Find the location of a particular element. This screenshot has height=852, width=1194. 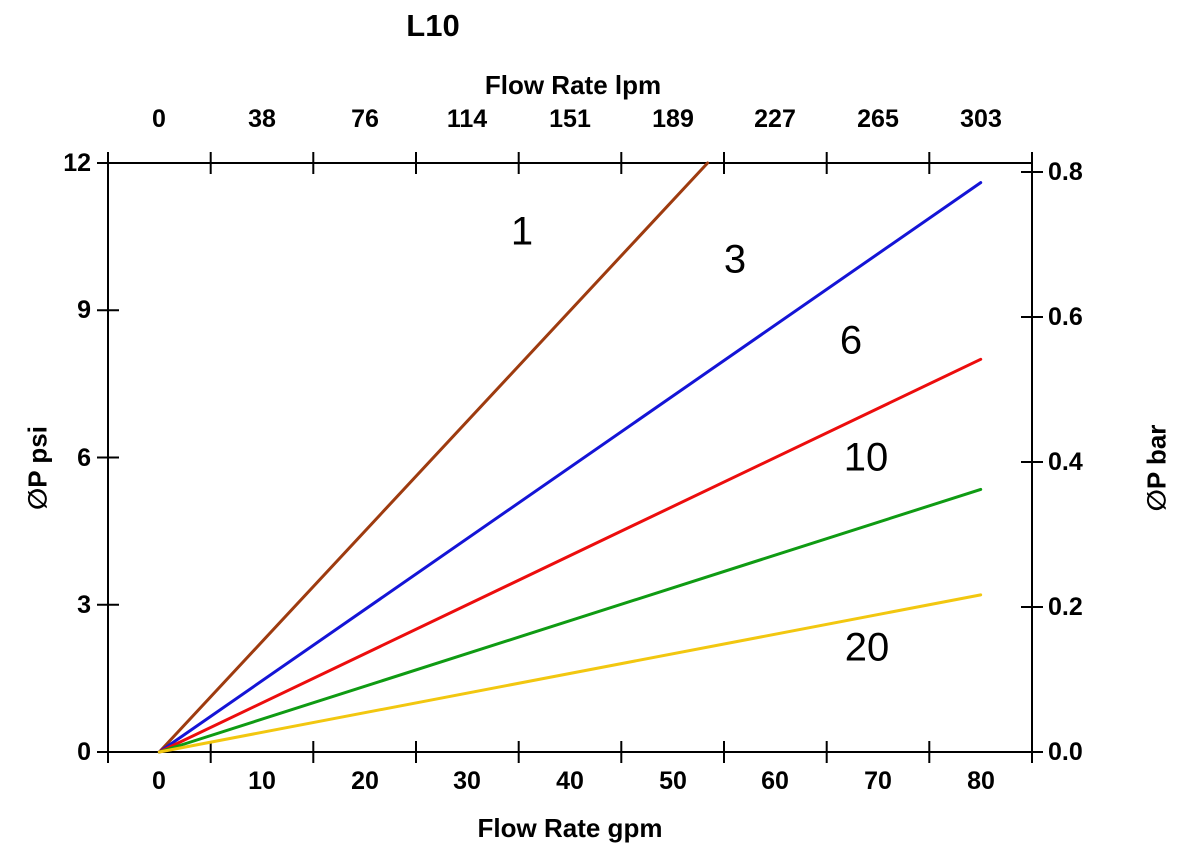

top-tick-label: 303 is located at coordinates (981, 119).